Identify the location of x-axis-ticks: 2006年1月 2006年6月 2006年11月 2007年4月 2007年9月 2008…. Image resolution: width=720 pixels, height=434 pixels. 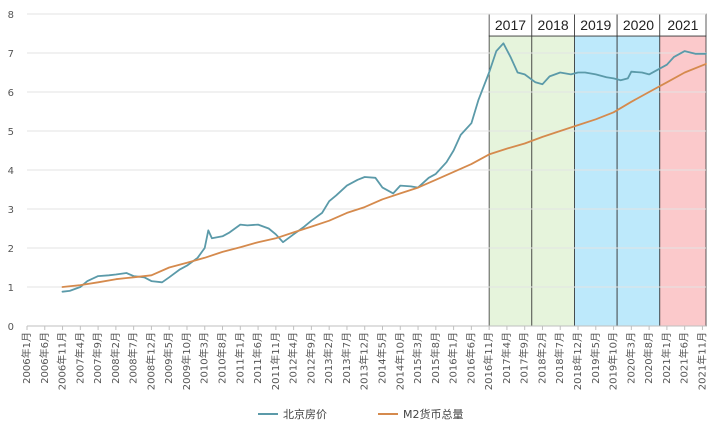
(364, 358).